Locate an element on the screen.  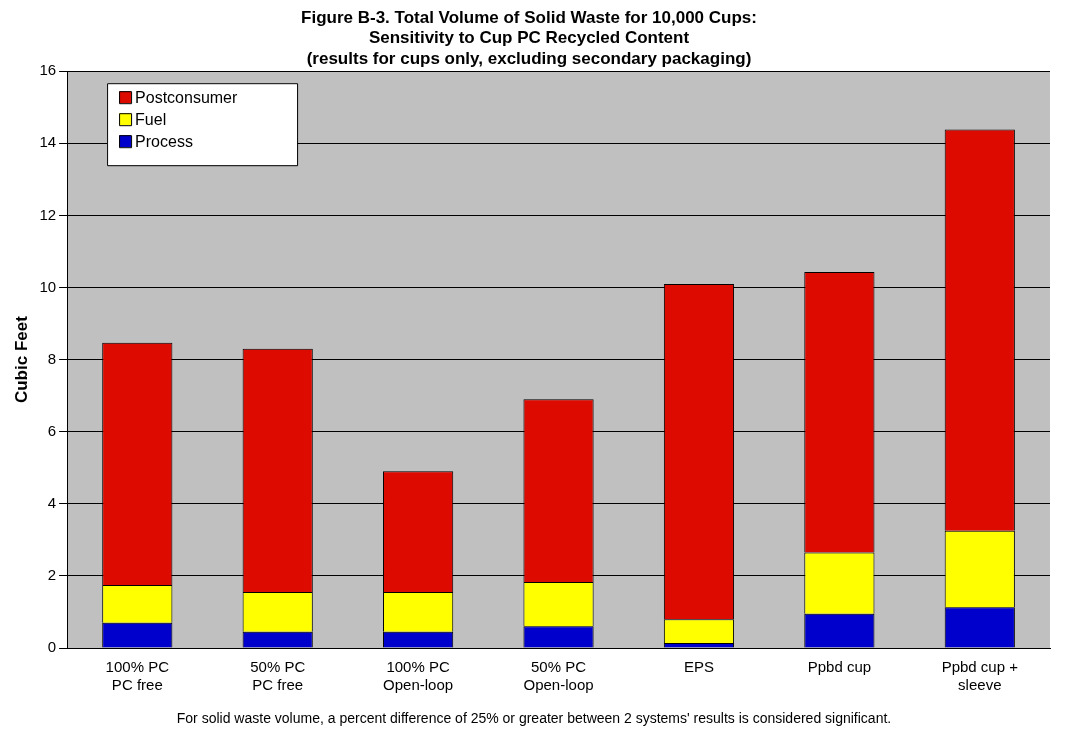
text: For solid waste volume, a percent difference of 25% or greater between 2 systems' results is considered significant. is located at coordinates (534, 718).